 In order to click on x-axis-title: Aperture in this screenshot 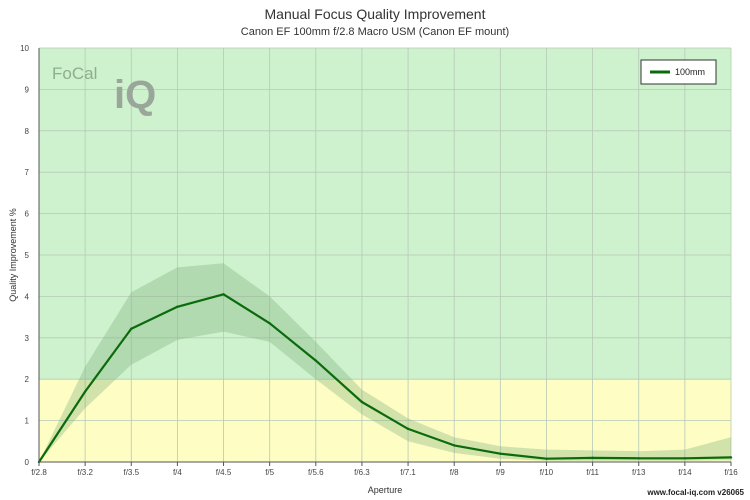, I will do `click(385, 490)`.